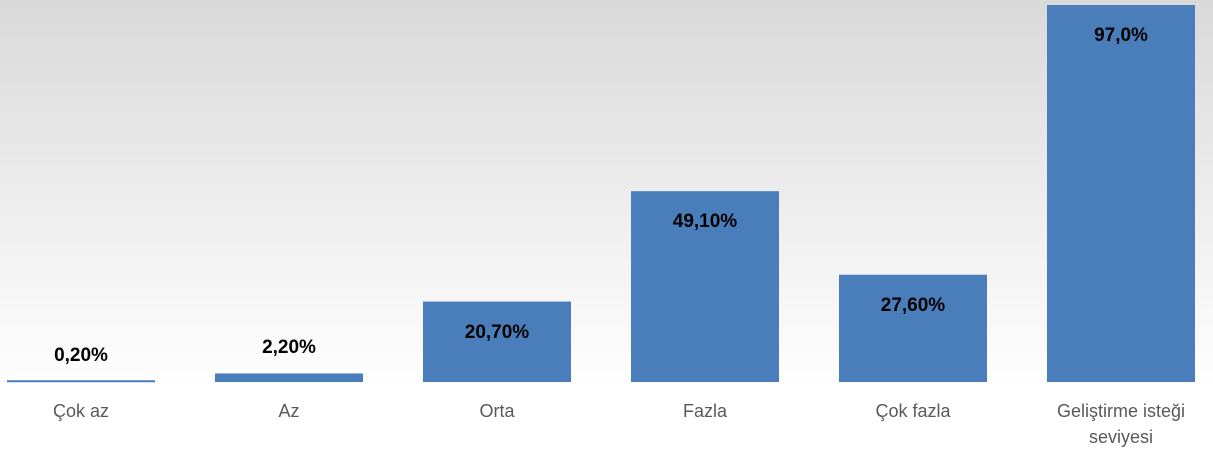 Image resolution: width=1213 pixels, height=459 pixels. I want to click on data-label: 97,0%, so click(1121, 35).